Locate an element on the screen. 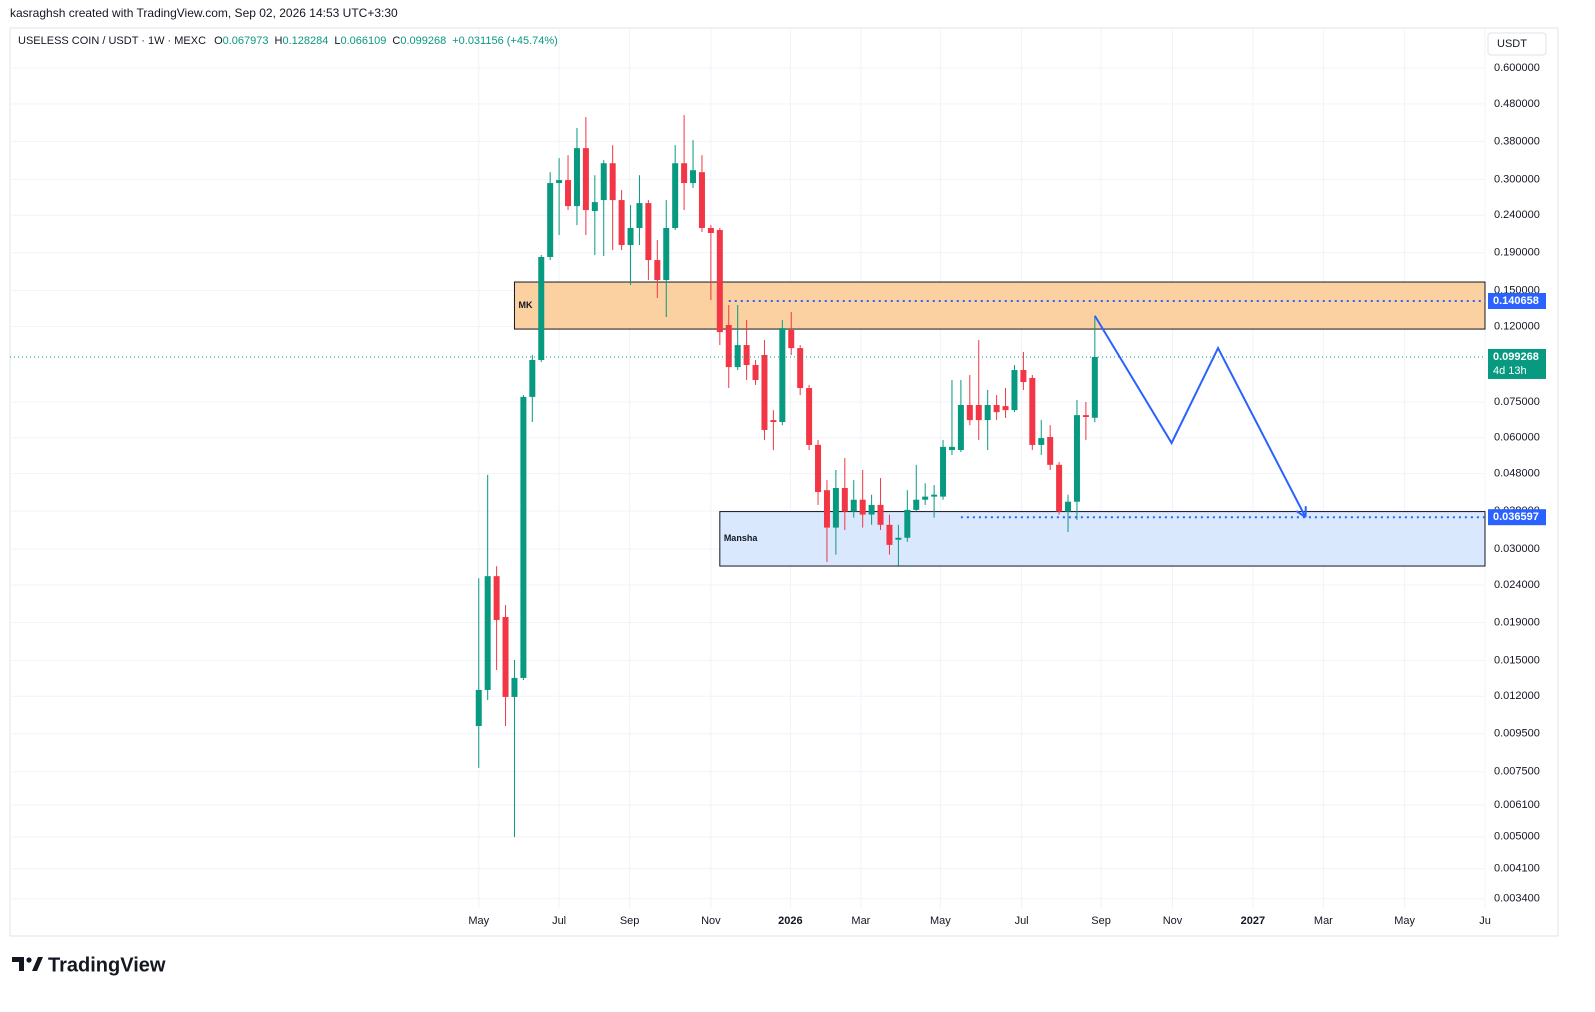 The width and height of the screenshot is (1595, 1012). y-tick-label: 0.009500 is located at coordinates (1517, 734).